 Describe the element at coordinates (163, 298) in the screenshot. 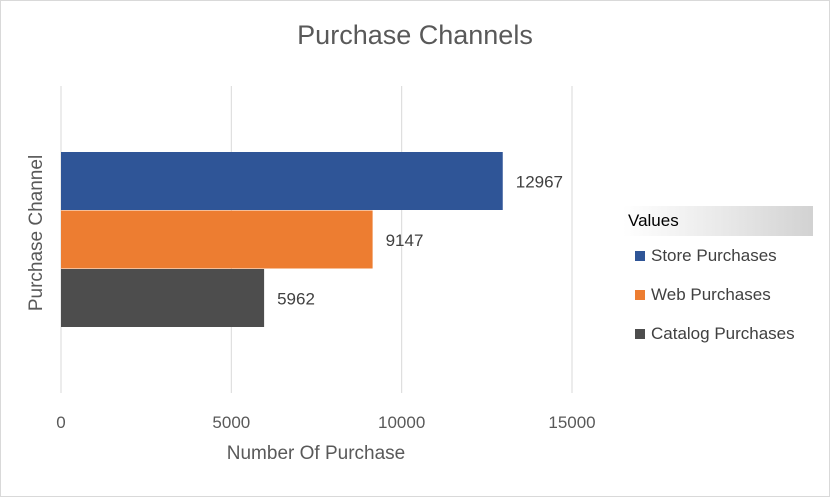

I see `bar-catalog-purchases` at that location.